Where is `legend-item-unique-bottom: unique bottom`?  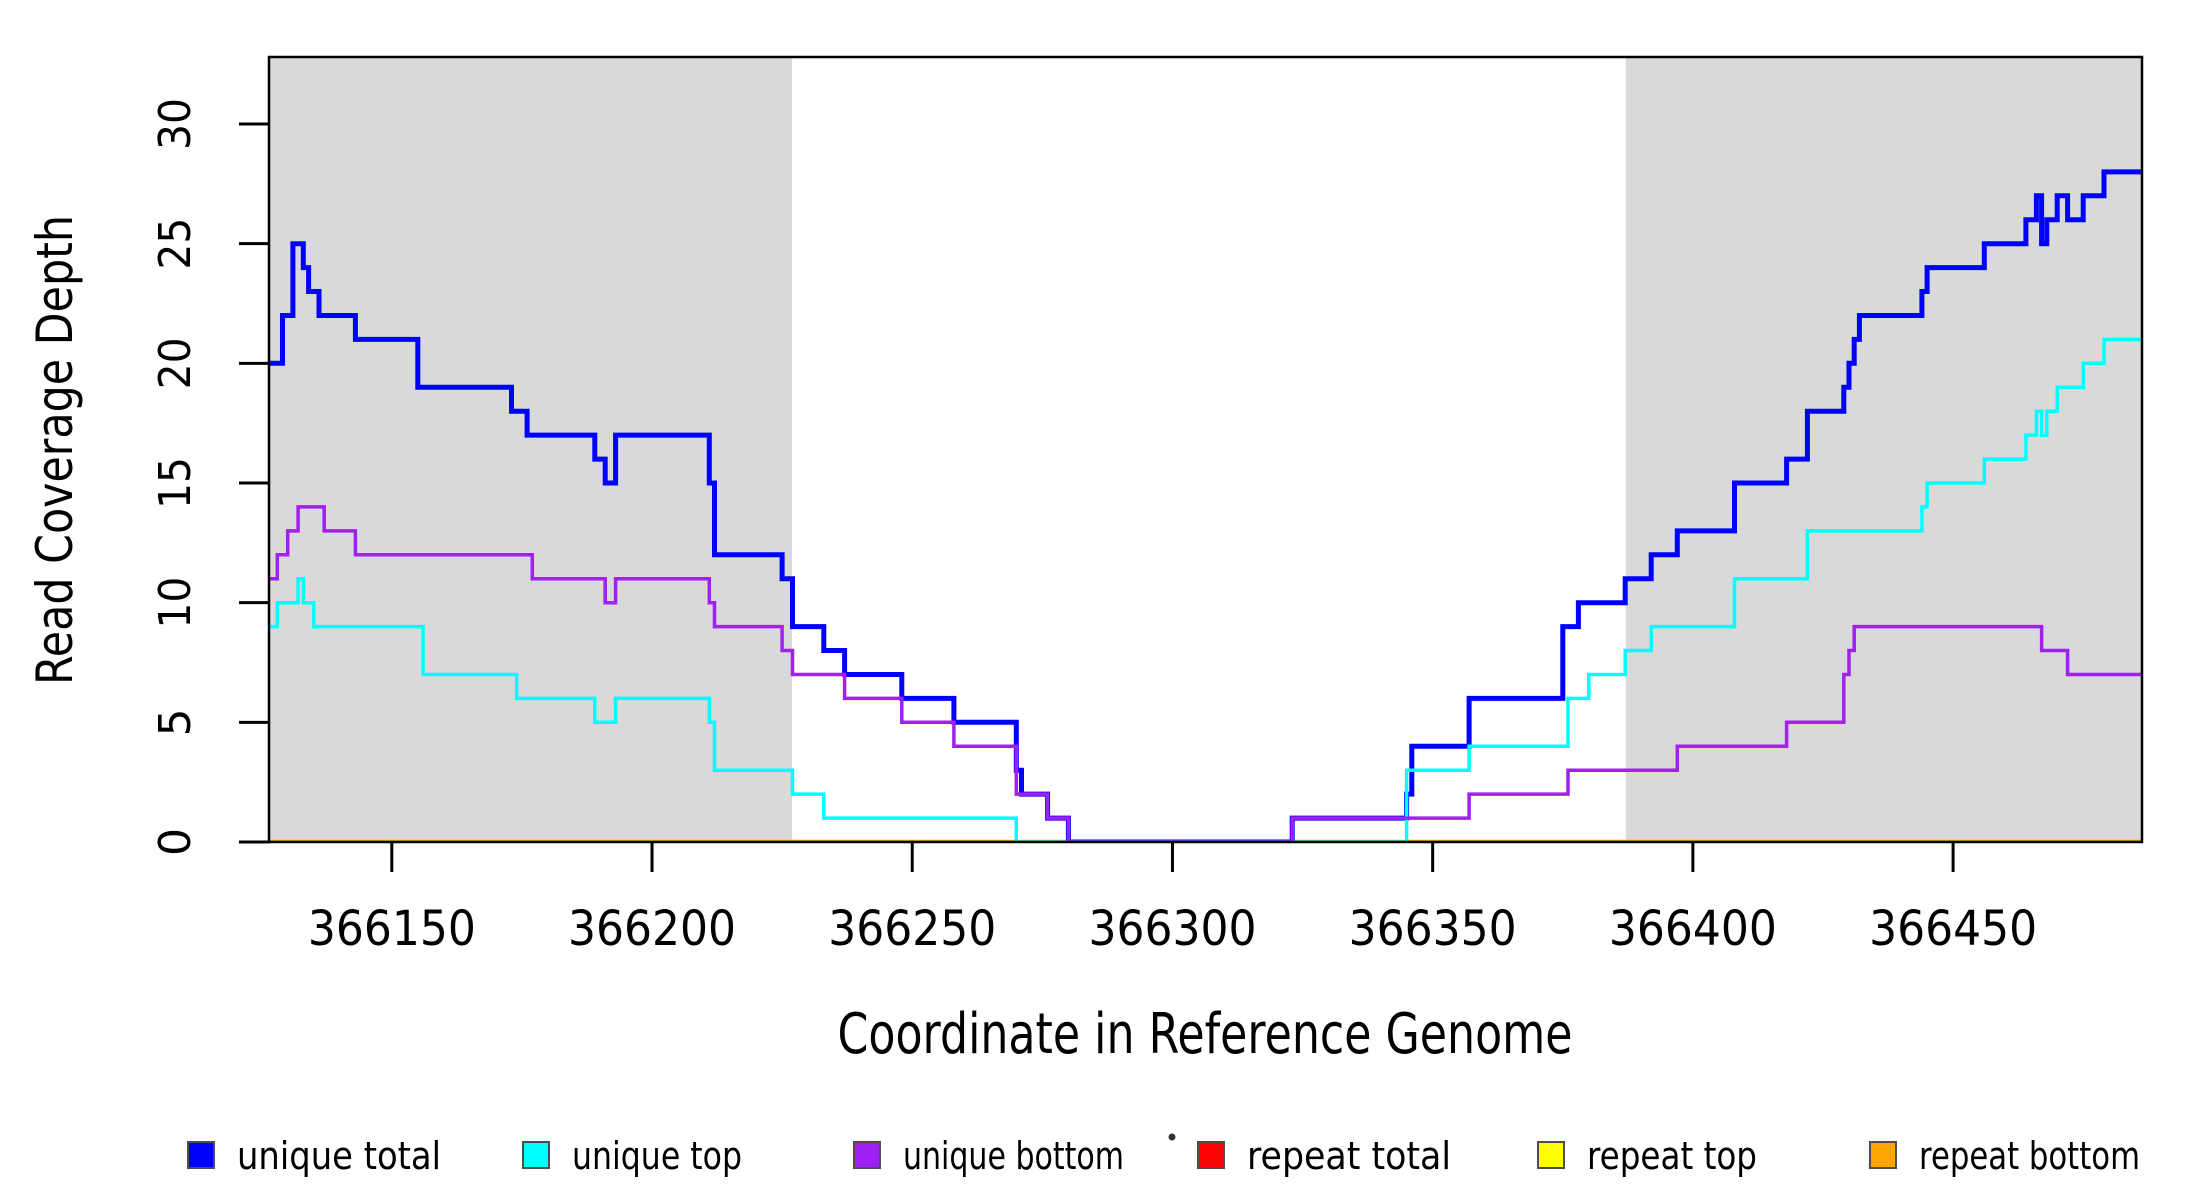
legend-item-unique-bottom: unique bottom is located at coordinates (988, 1156).